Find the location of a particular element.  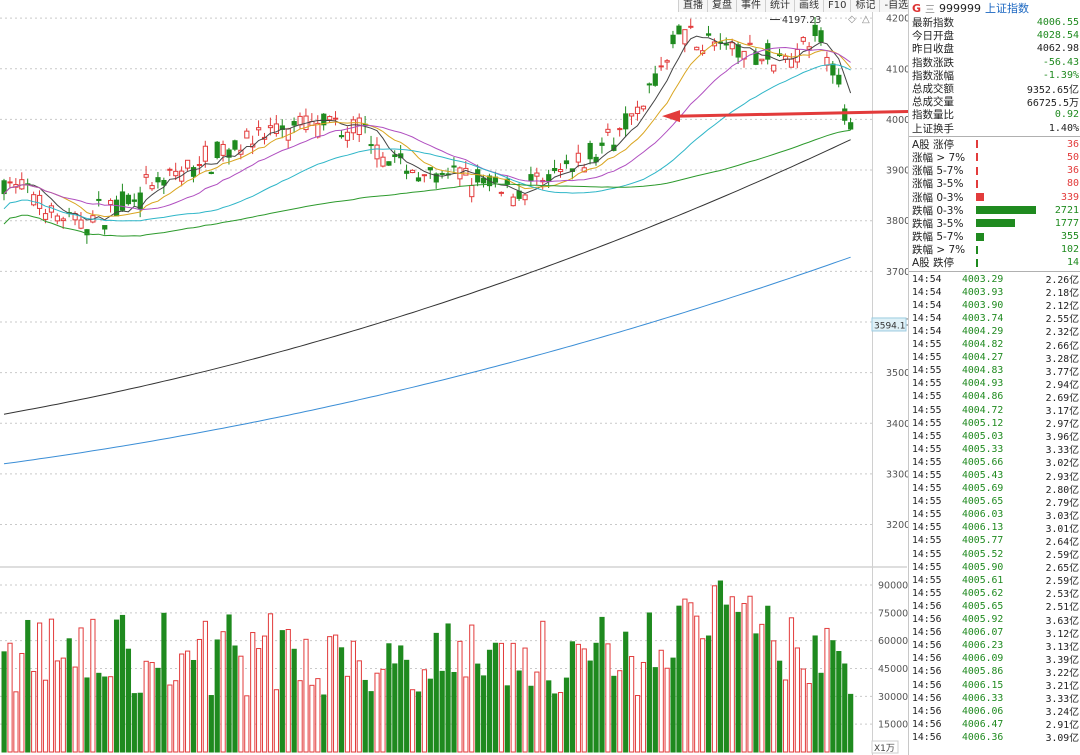

tick-price: 4005.66 is located at coordinates (983, 462).